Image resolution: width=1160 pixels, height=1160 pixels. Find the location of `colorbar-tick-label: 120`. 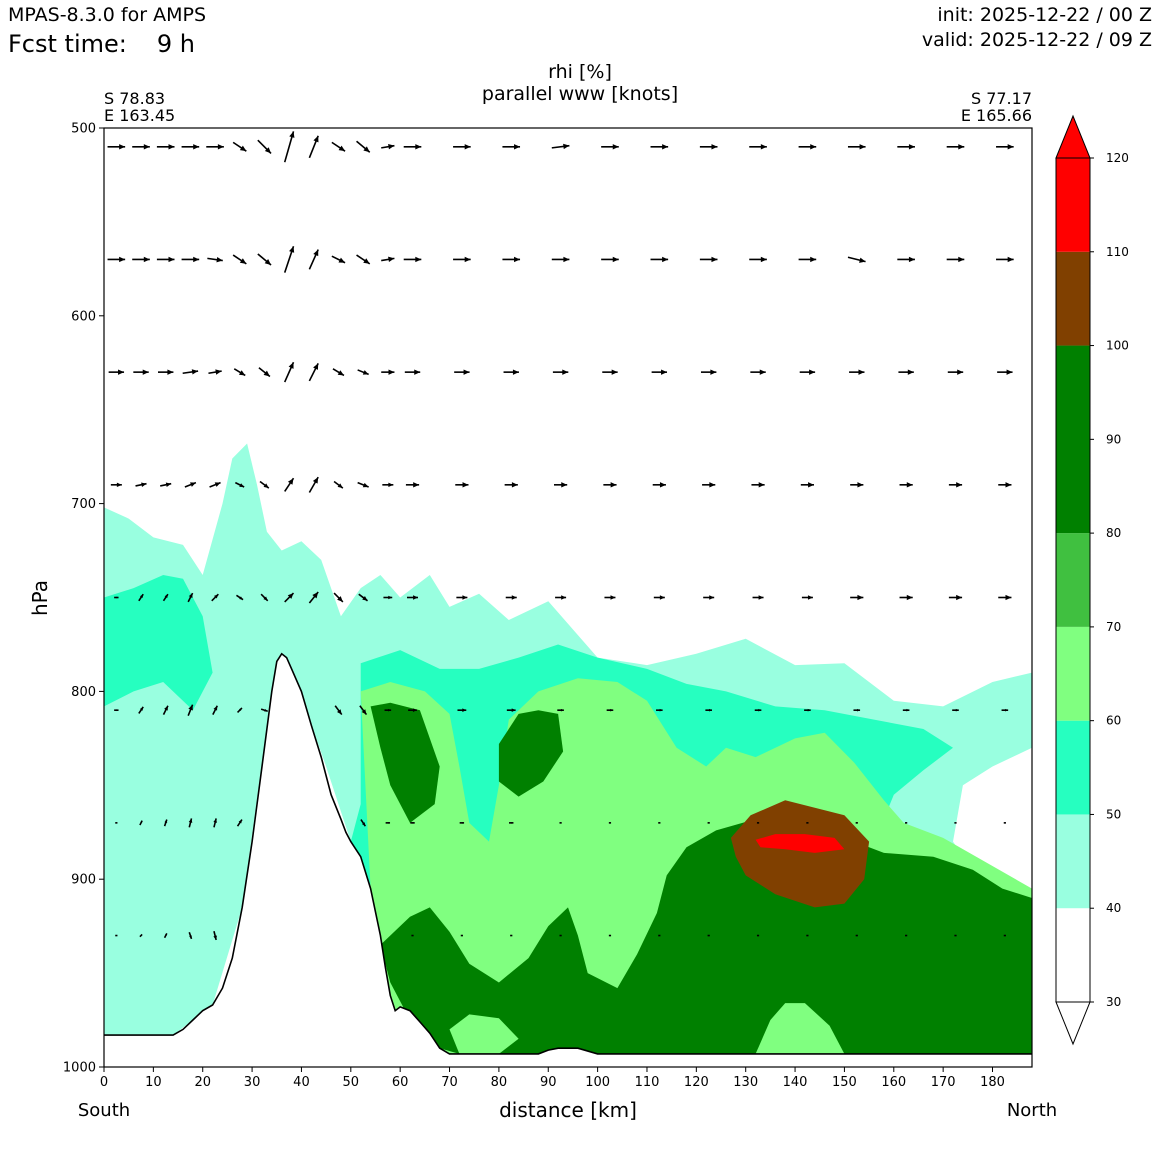

colorbar-tick-label: 120 is located at coordinates (1117, 158).